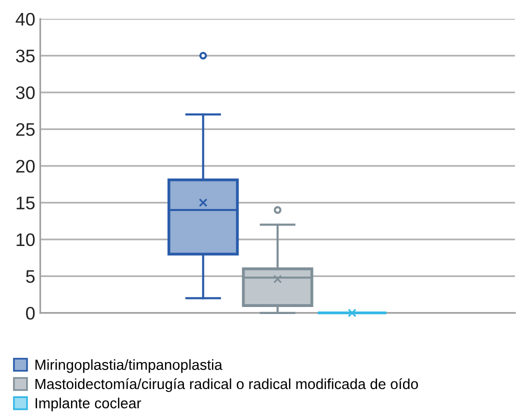 This screenshot has width=516, height=420. I want to click on legend-label: Miringoplastia/timpanoplastia, so click(129, 366).